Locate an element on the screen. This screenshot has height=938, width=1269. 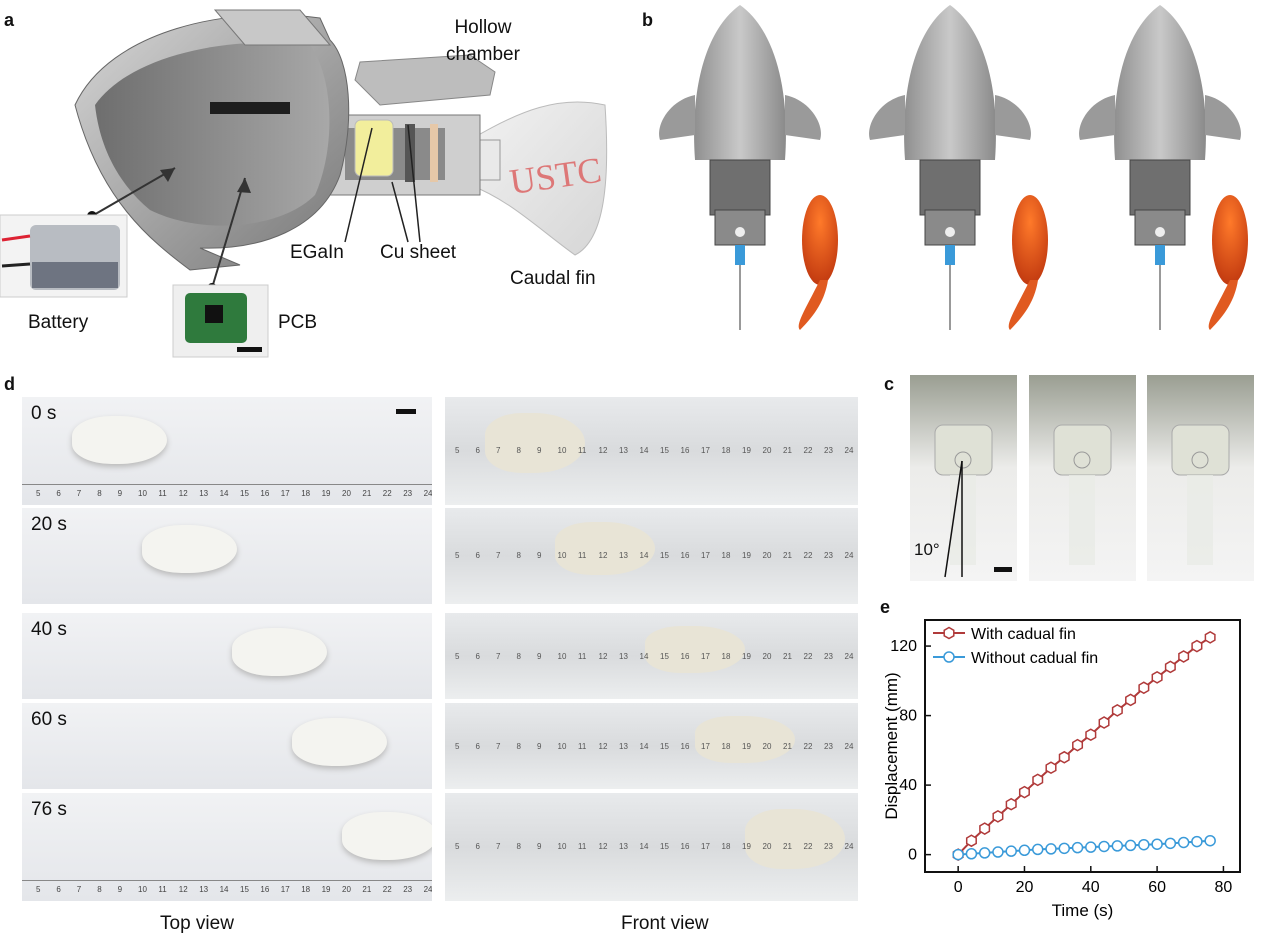
x-tick-label: 60 is located at coordinates (1157, 887).